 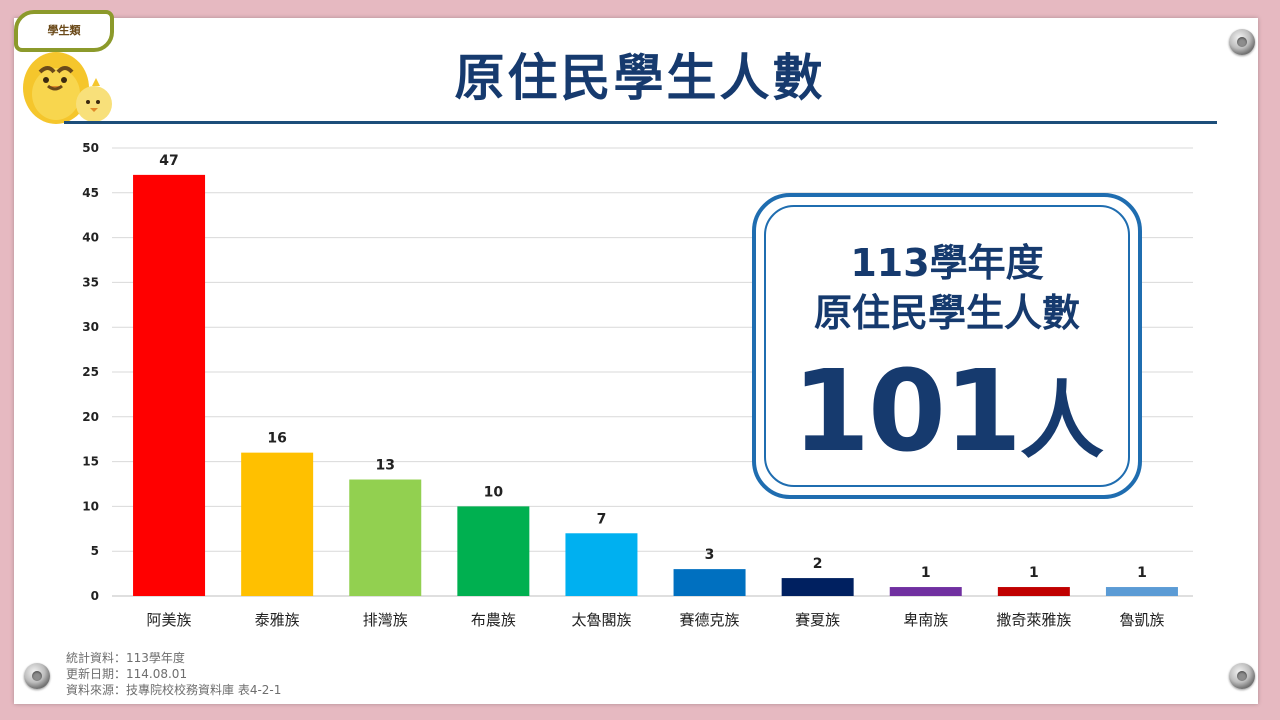 What do you see at coordinates (602, 519) in the screenshot?
I see `bar-value-label: 7` at bounding box center [602, 519].